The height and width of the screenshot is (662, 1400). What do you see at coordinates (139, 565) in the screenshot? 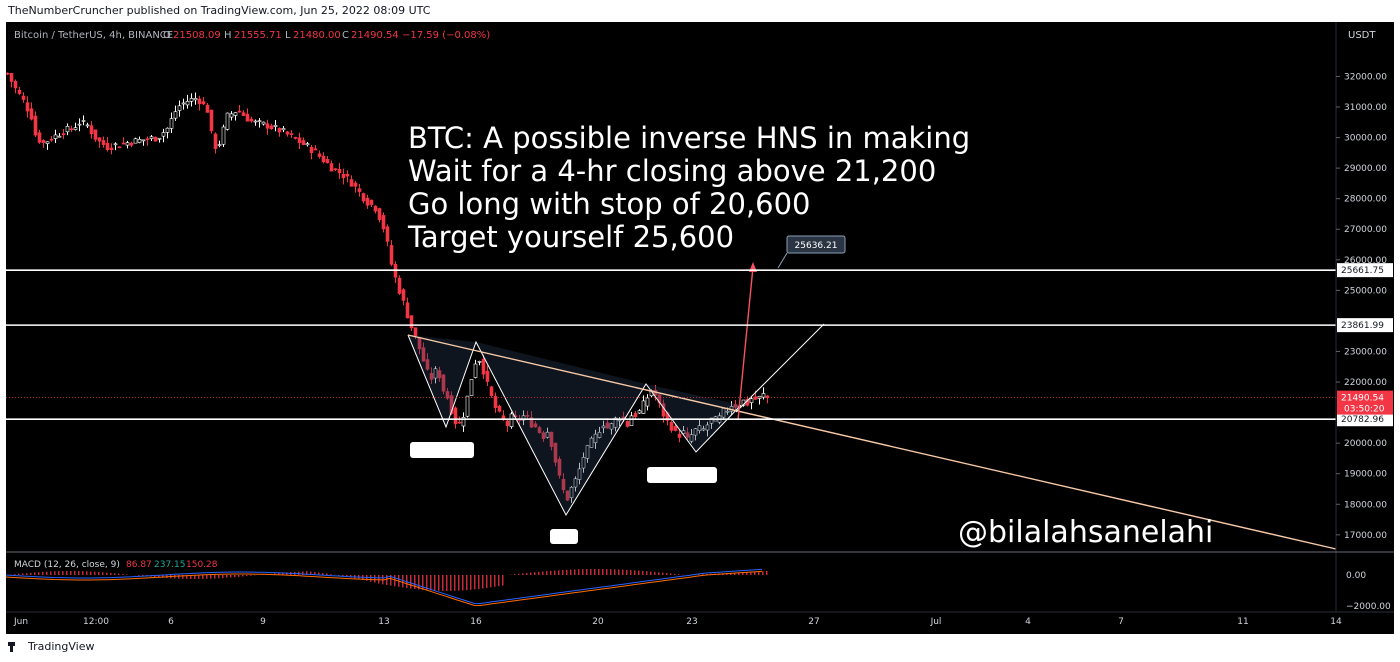
I see `macd-legend-v1: 86.87` at bounding box center [139, 565].